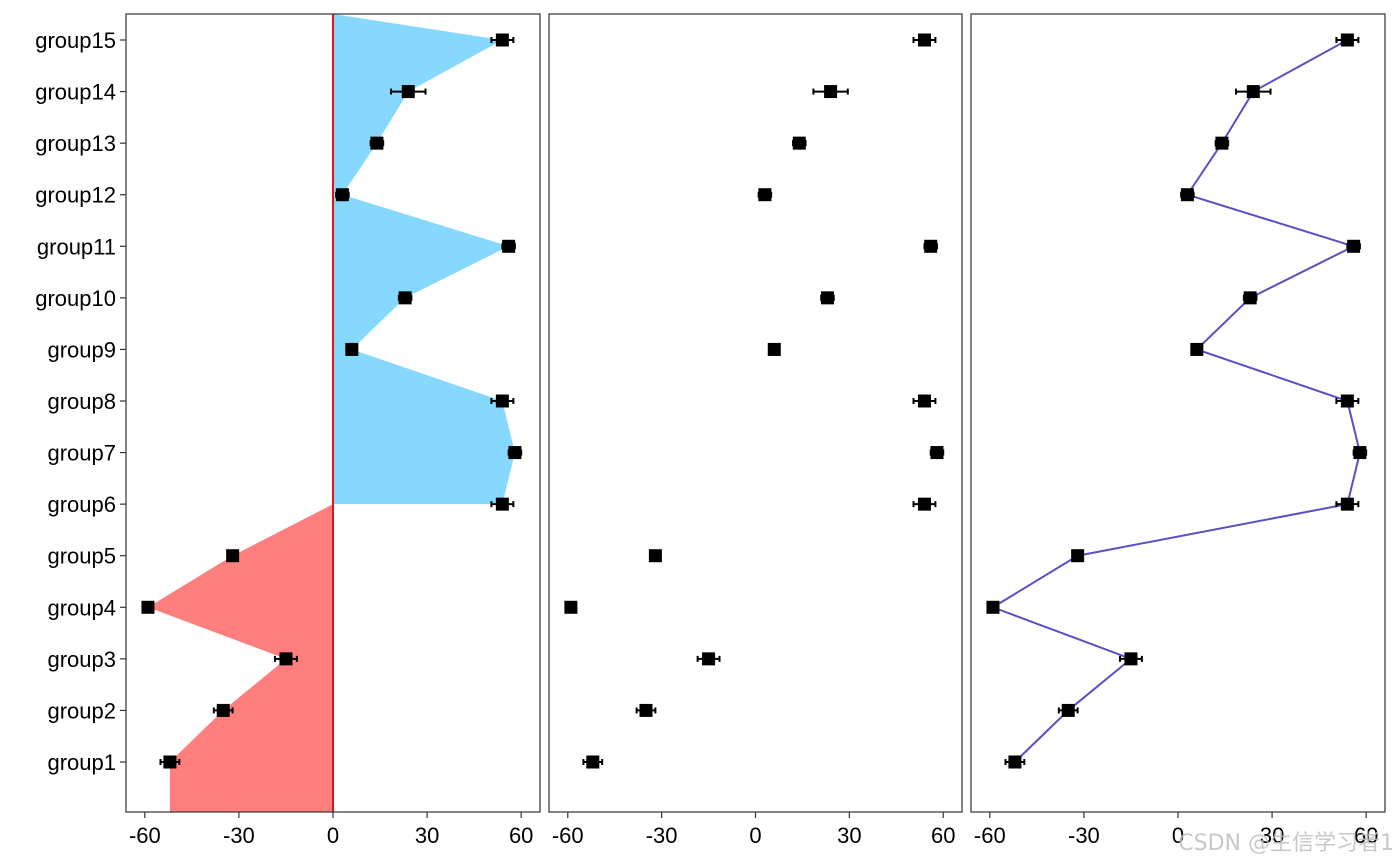 The width and height of the screenshot is (1400, 865). Describe the element at coordinates (81, 401) in the screenshot. I see `y-tick-label: group8` at that location.